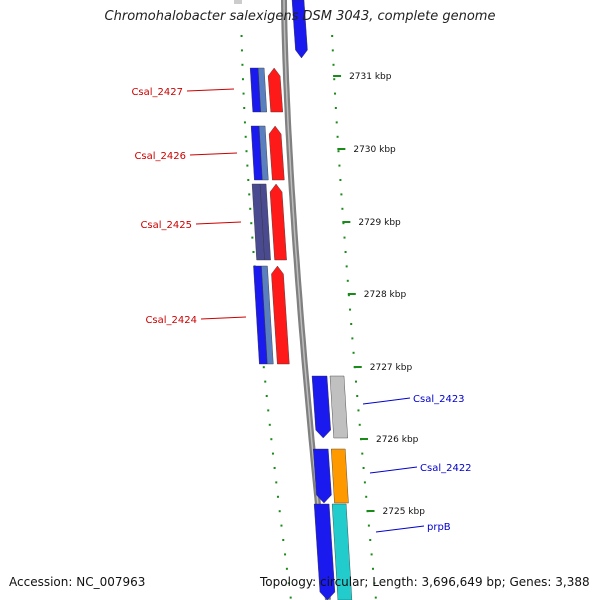 The width and height of the screenshot is (600, 600). Describe the element at coordinates (238, 2) in the screenshot. I see `partial-feature` at that location.